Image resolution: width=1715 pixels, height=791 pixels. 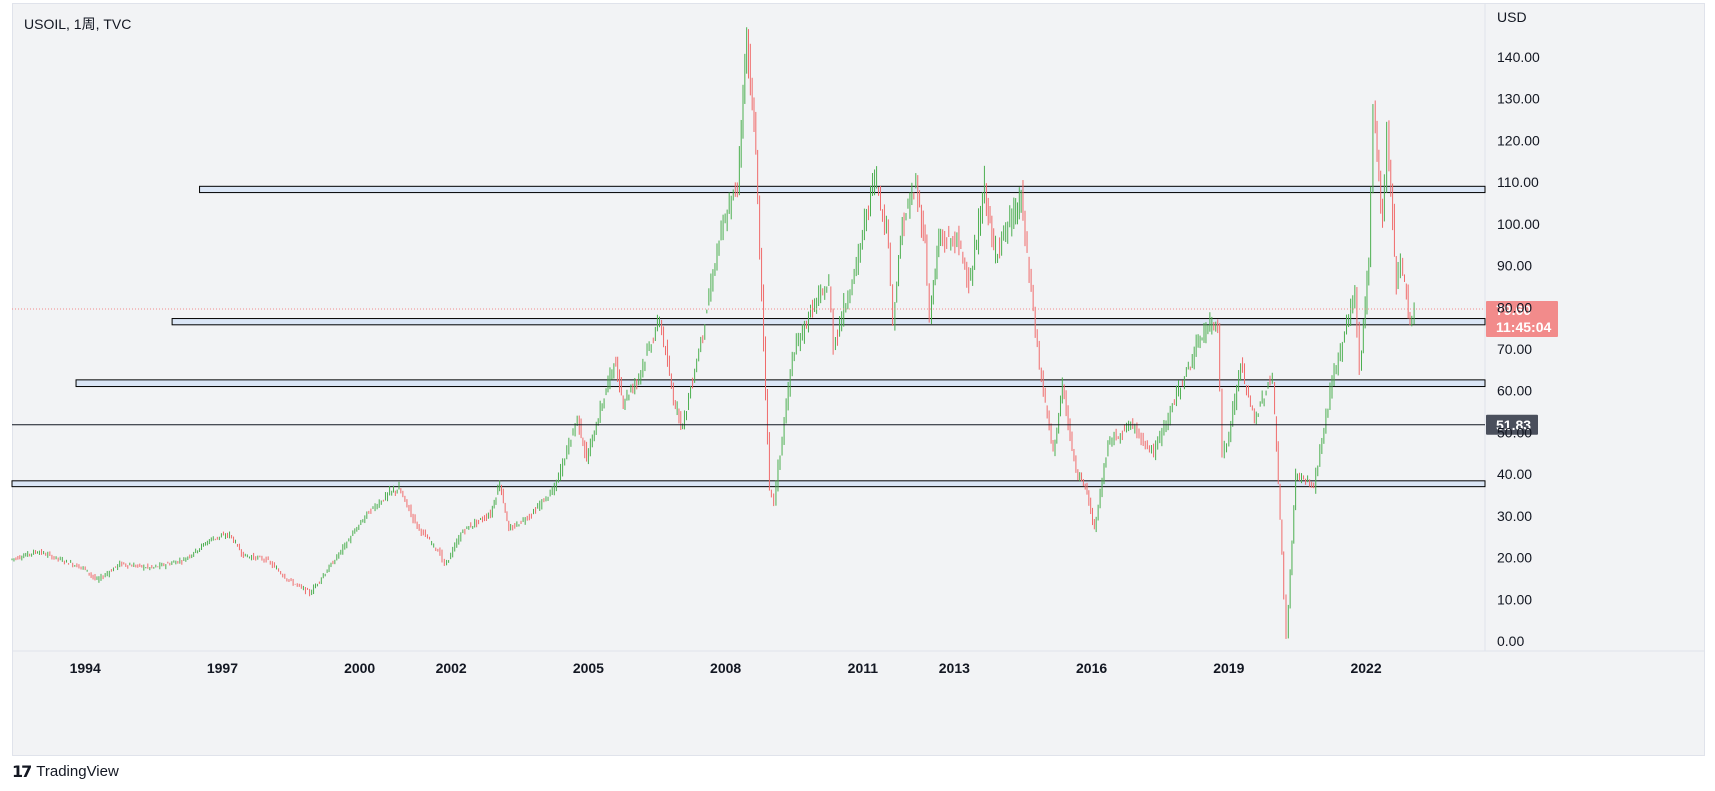 I want to click on x-tick-label: 1994, so click(x=85, y=668).